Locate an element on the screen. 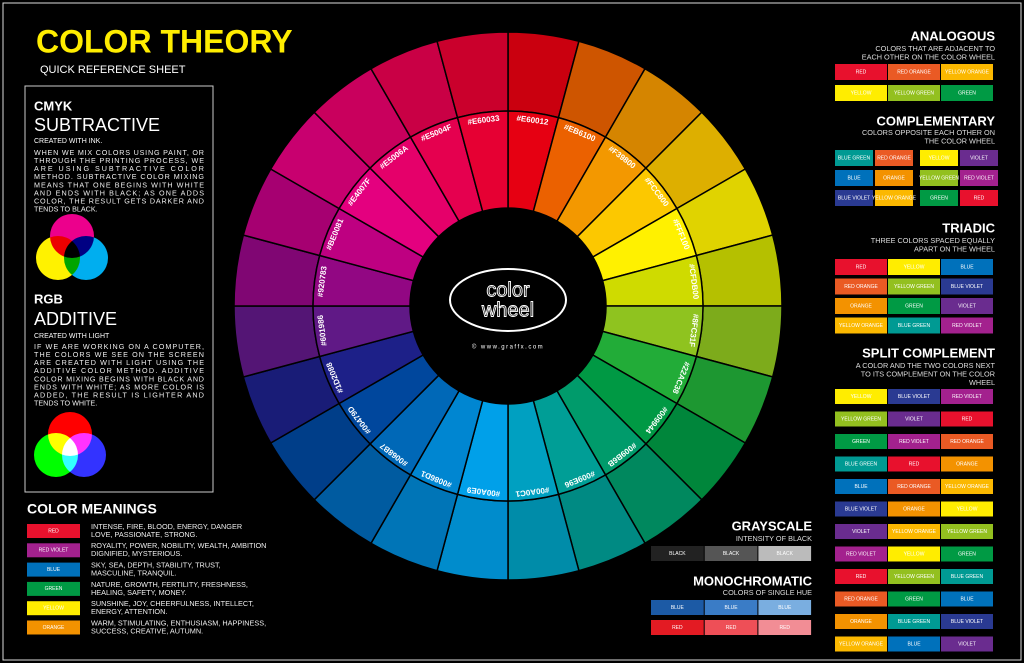 The image size is (1024, 663). scheme-title: MONOCHROMATIC is located at coordinates (753, 580).